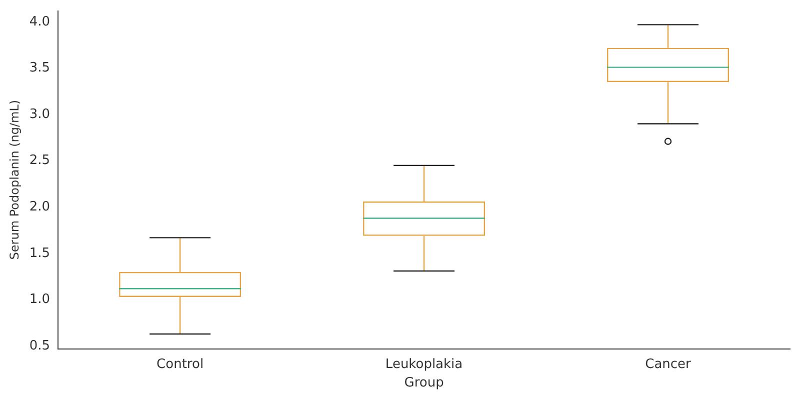  I want to click on x-tick-label: Cancer, so click(668, 364).